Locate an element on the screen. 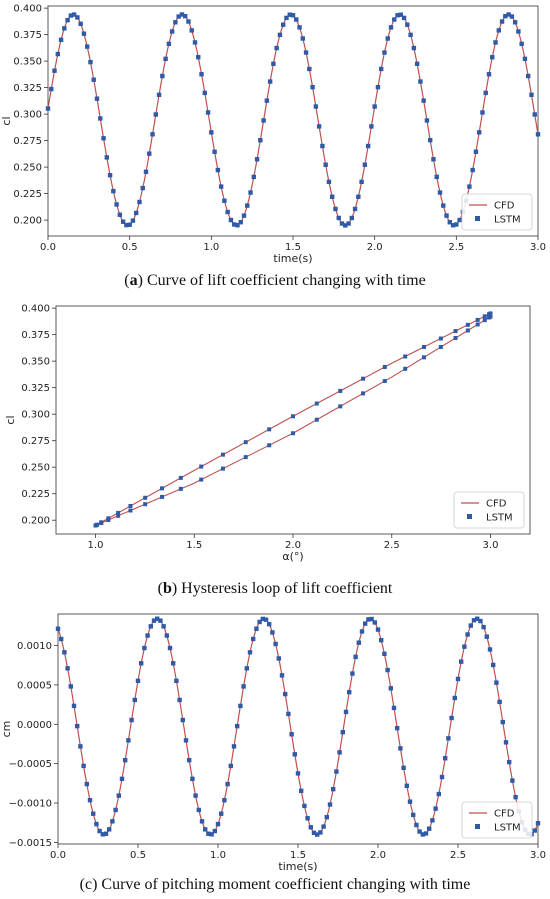 This screenshot has width=550, height=899. y-axis-label: cl is located at coordinates (6, 120).